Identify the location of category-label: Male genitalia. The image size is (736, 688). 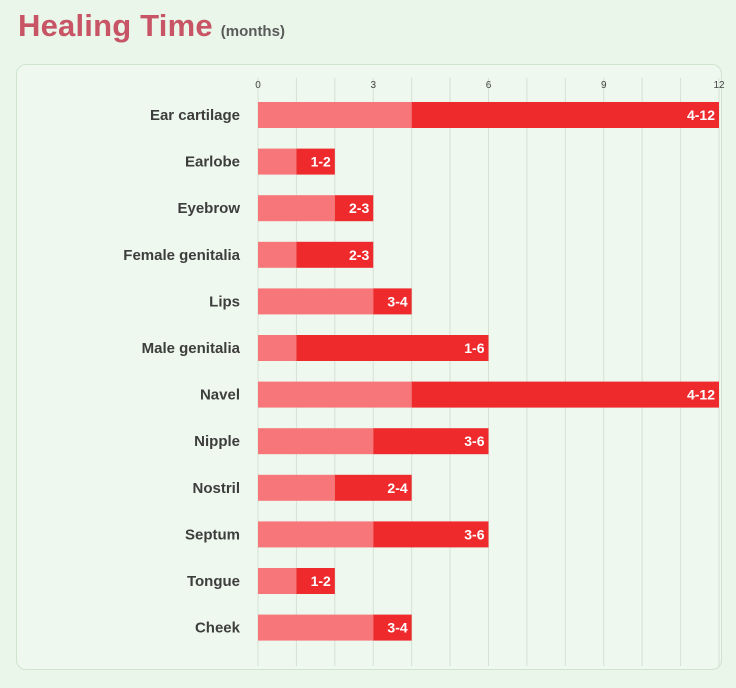
(191, 348).